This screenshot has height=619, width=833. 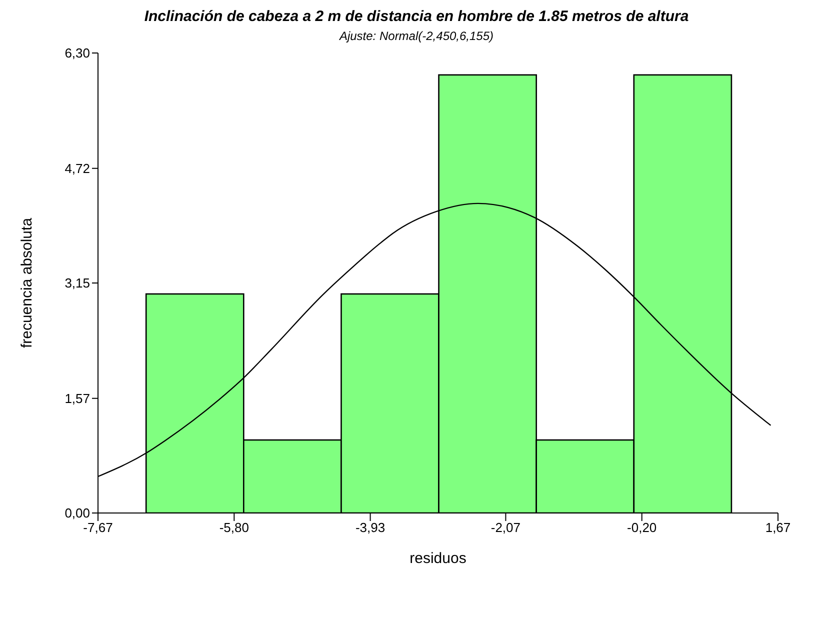 What do you see at coordinates (438, 558) in the screenshot?
I see `x-axis-title: residuos` at bounding box center [438, 558].